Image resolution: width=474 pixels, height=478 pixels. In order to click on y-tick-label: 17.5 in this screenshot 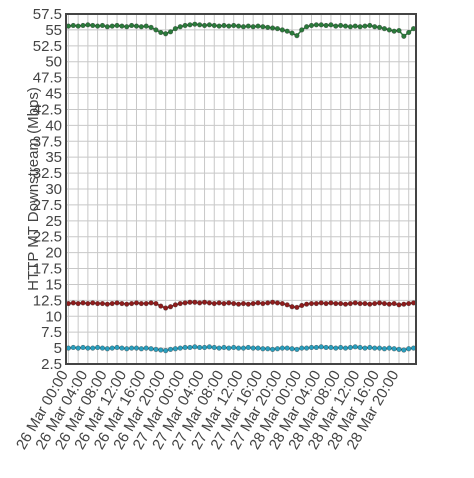, I will do `click(47, 269)`.